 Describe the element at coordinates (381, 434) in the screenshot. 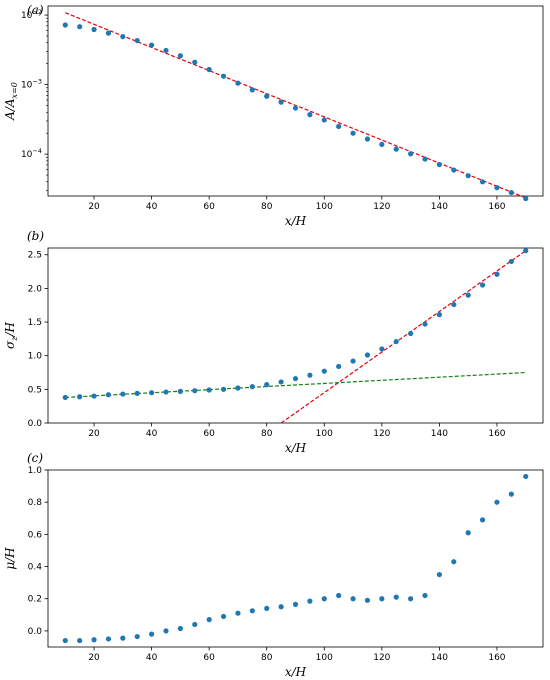

I see `x-tick-label: 120` at that location.